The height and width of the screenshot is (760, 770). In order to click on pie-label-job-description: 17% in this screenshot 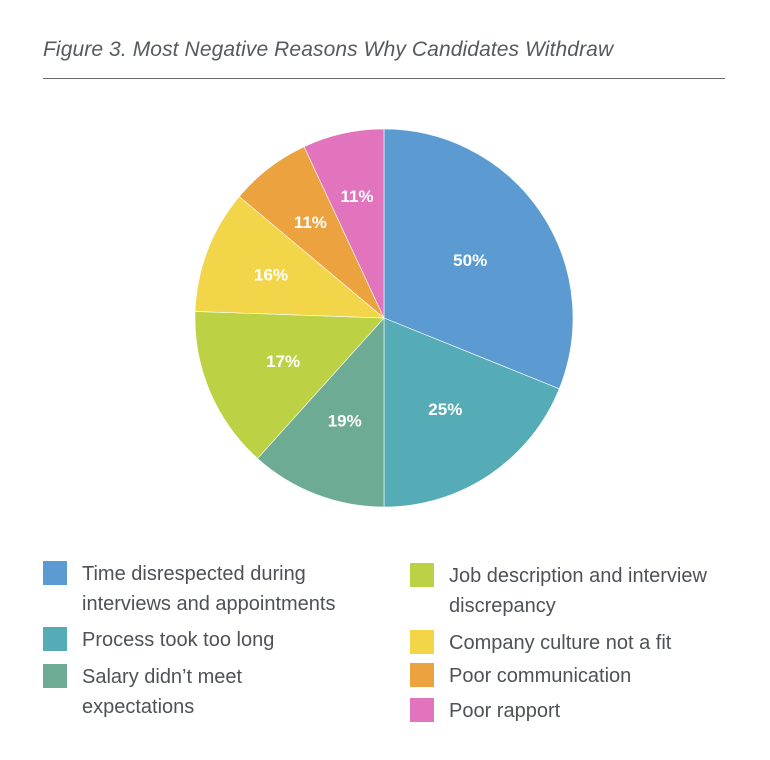, I will do `click(283, 361)`.